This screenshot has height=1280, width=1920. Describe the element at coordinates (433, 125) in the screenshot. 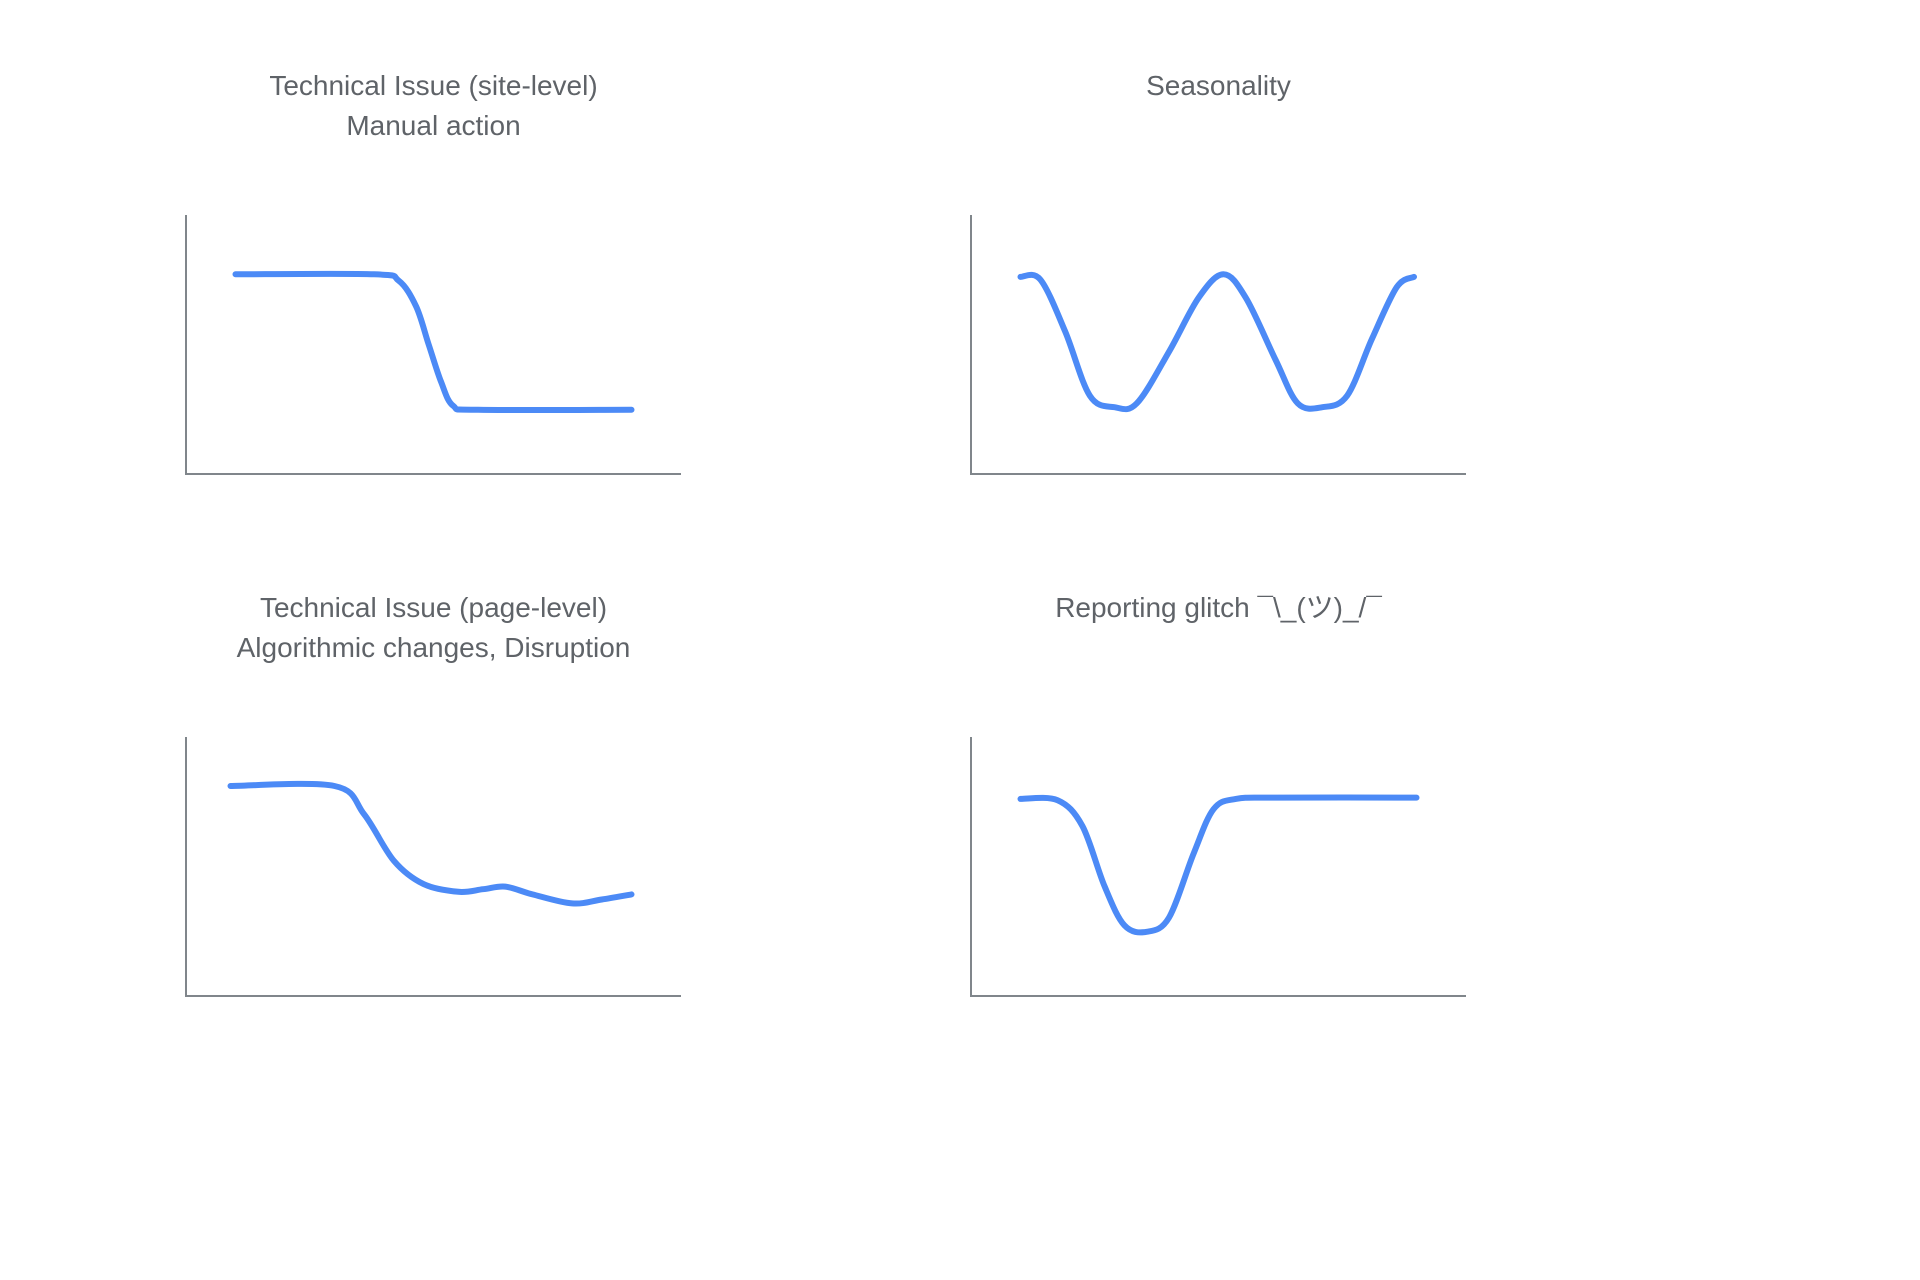

I see `chart-title-line-2: Manual action` at that location.